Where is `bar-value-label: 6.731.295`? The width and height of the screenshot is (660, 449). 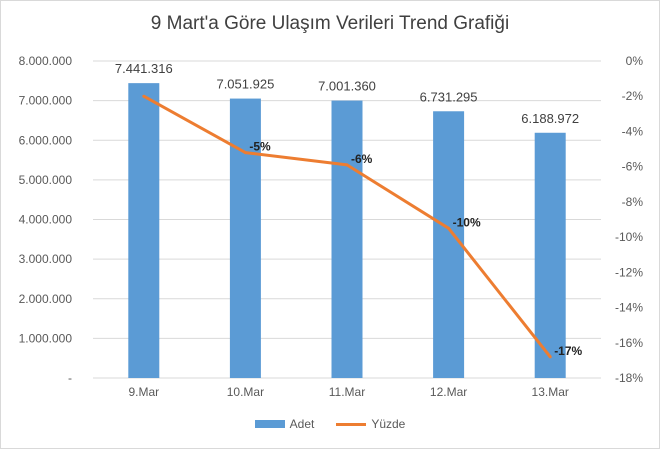
bar-value-label: 6.731.295 is located at coordinates (449, 96).